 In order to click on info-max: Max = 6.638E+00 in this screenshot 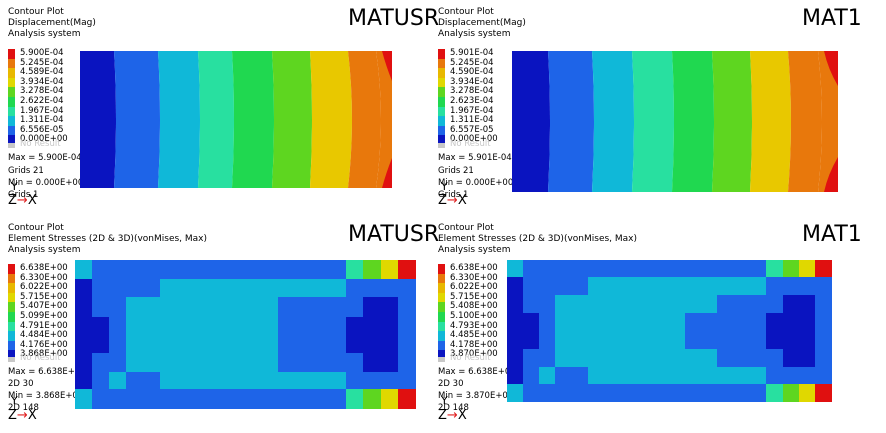, I will do `click(477, 372)`.